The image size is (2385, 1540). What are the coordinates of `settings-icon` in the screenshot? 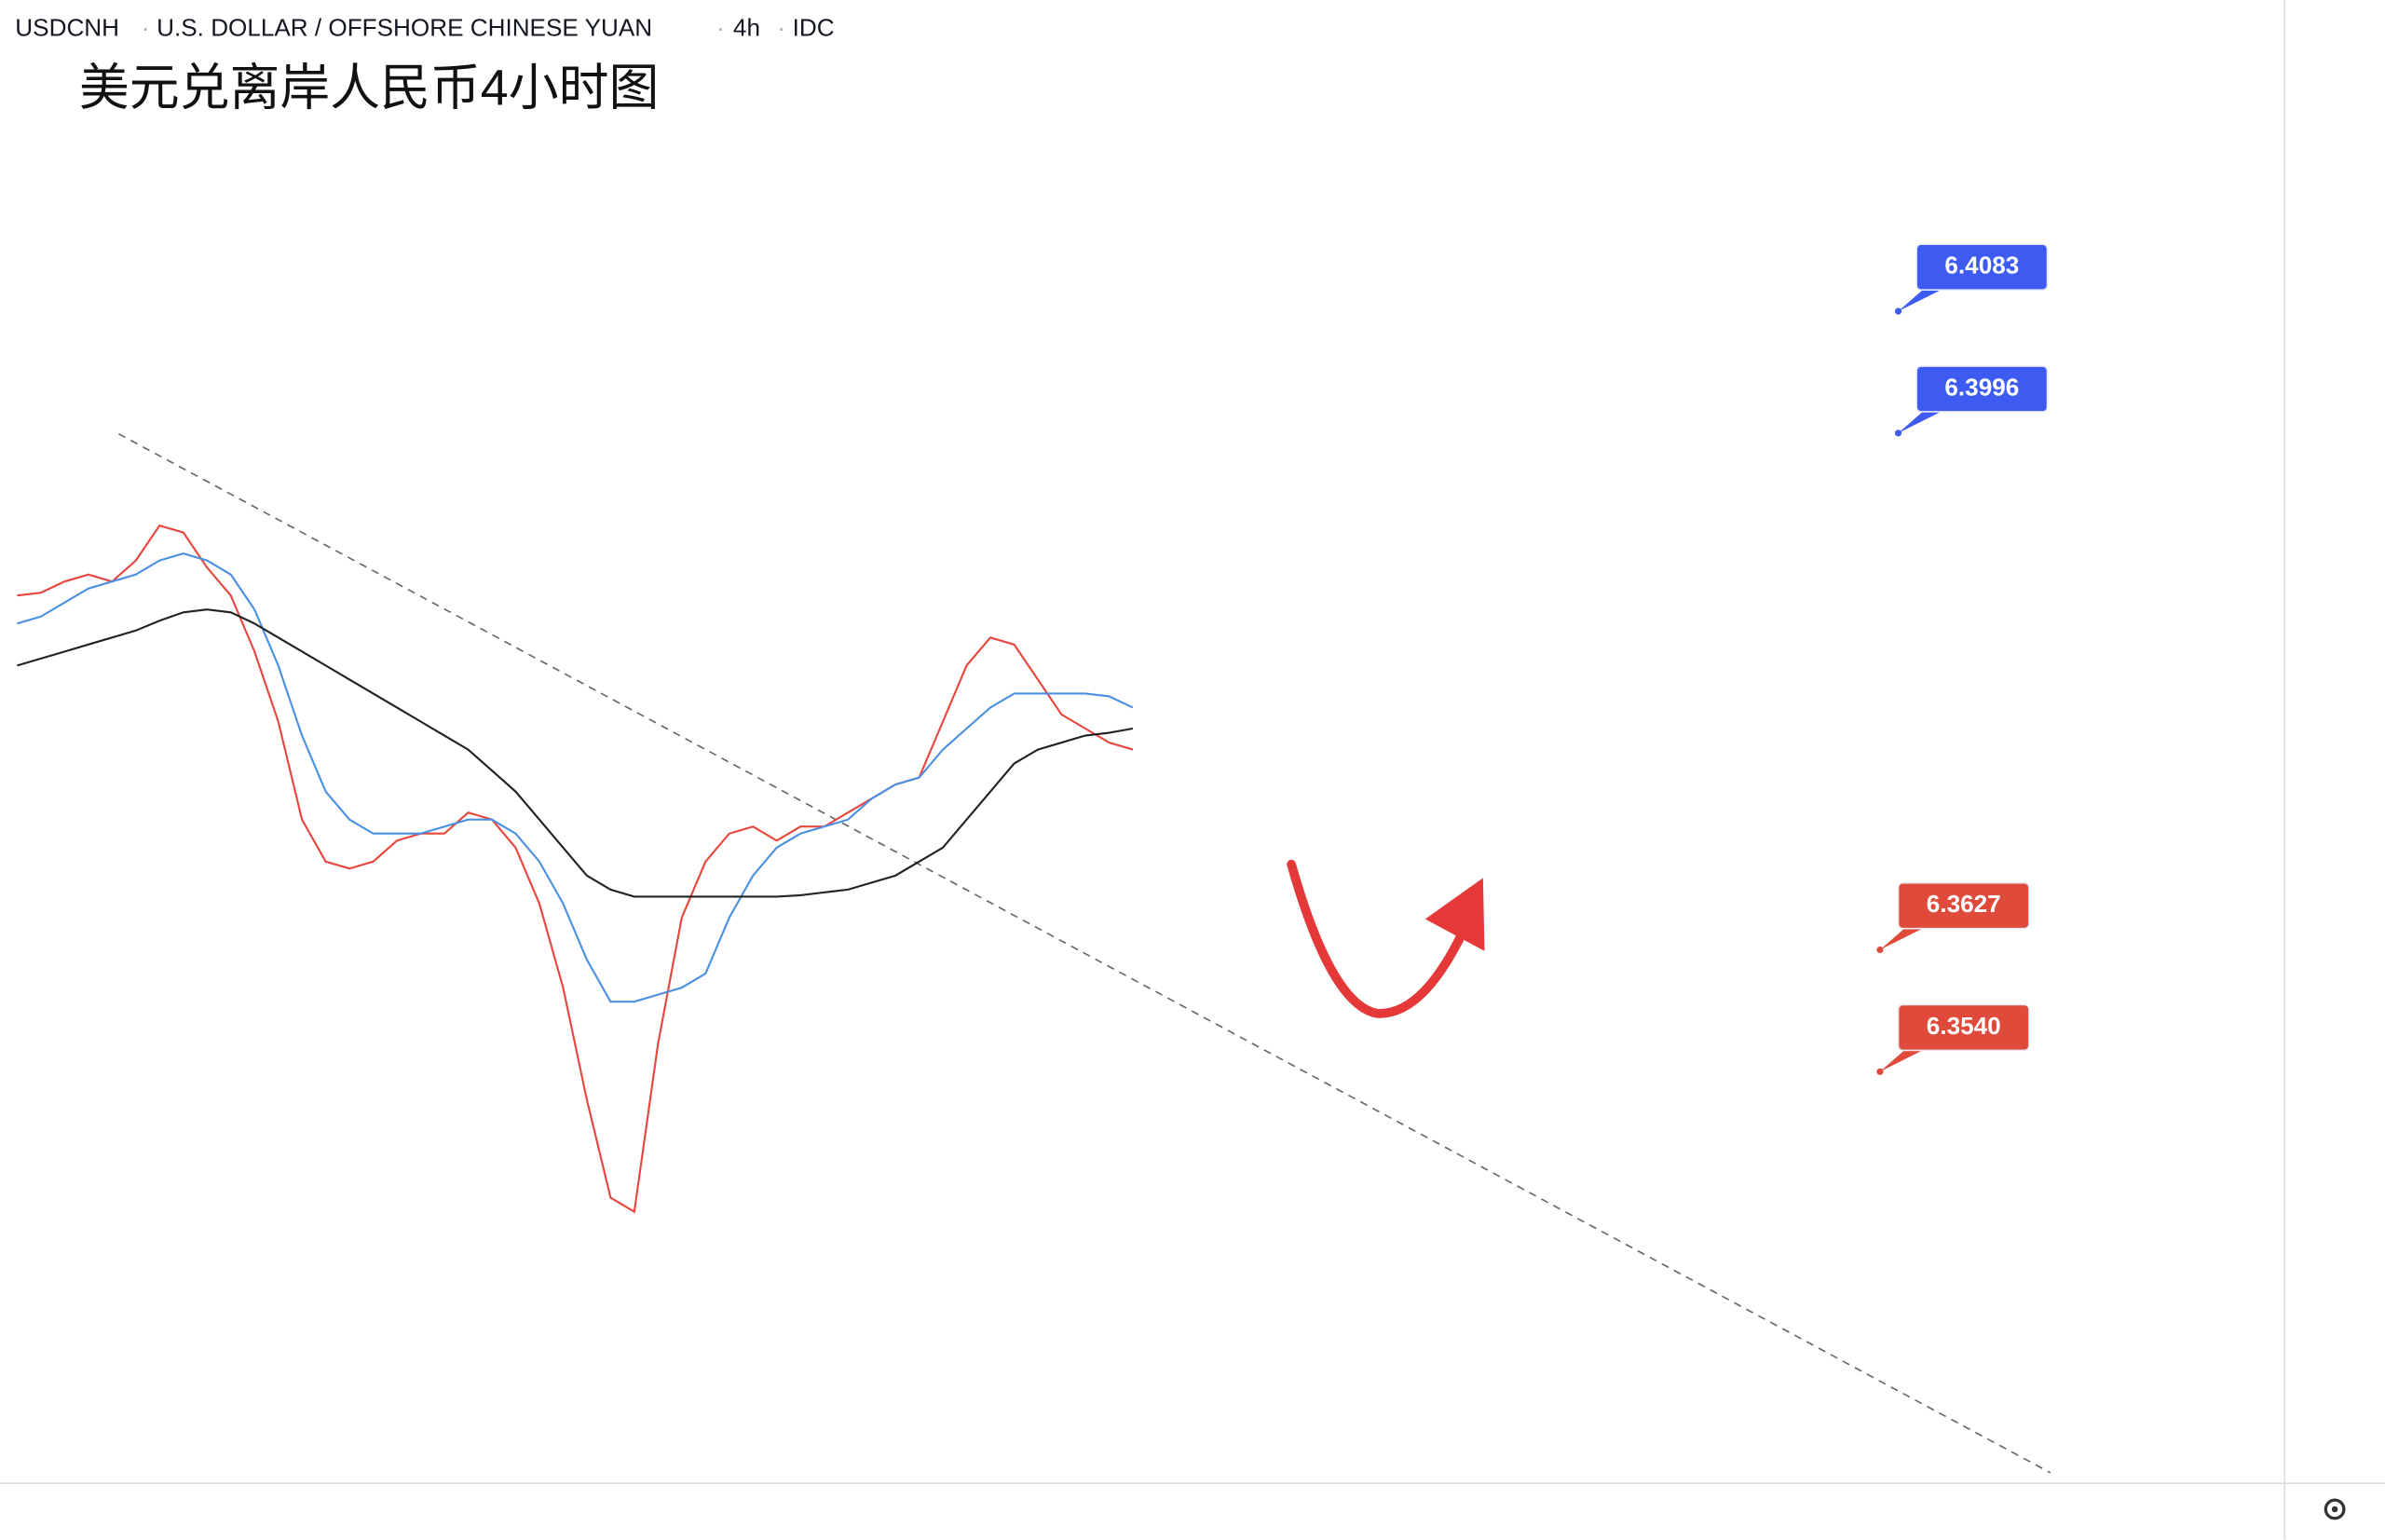 It's located at (2335, 1509).